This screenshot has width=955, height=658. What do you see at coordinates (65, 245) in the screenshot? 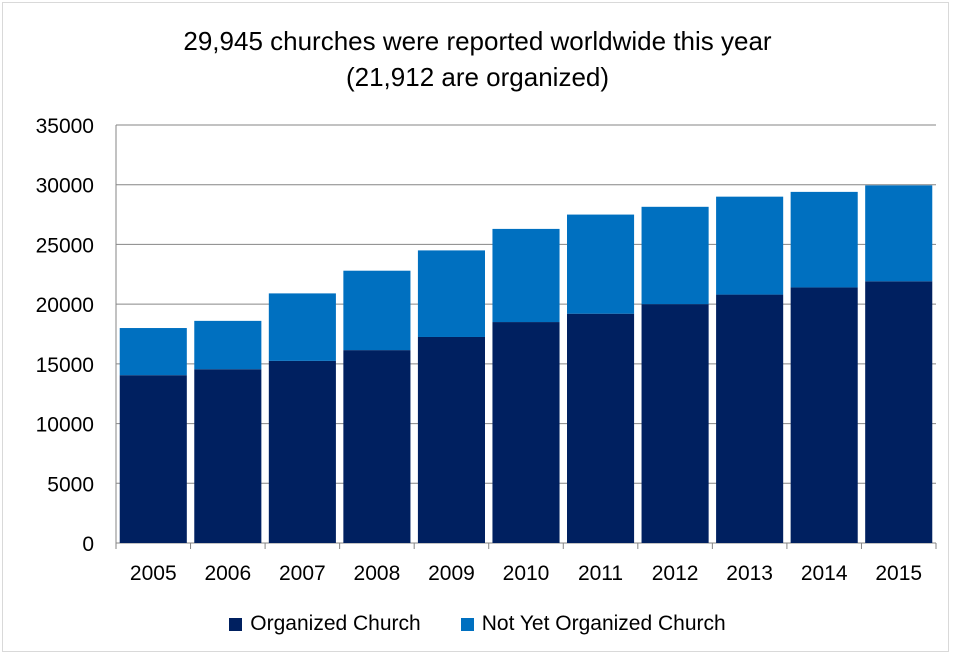
I see `y-tick-label: 25000` at bounding box center [65, 245].